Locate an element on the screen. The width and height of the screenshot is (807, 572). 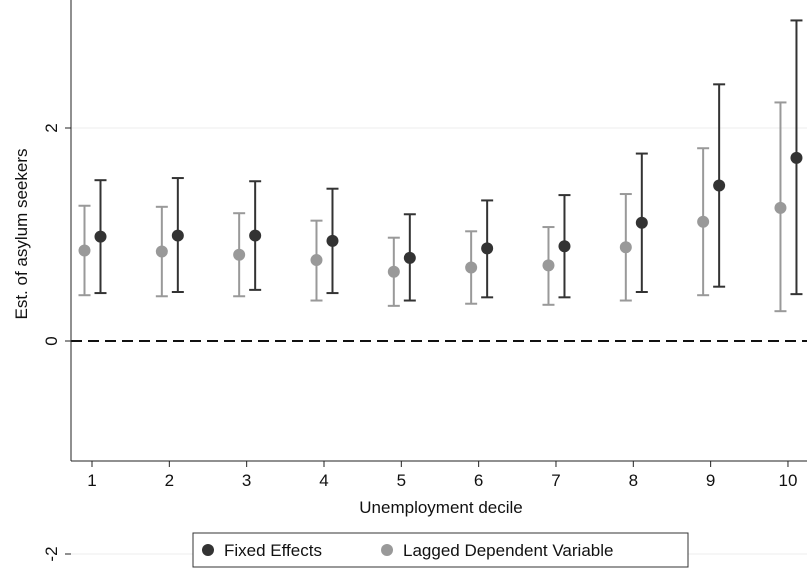
x-tick-label: 10 is located at coordinates (788, 480).